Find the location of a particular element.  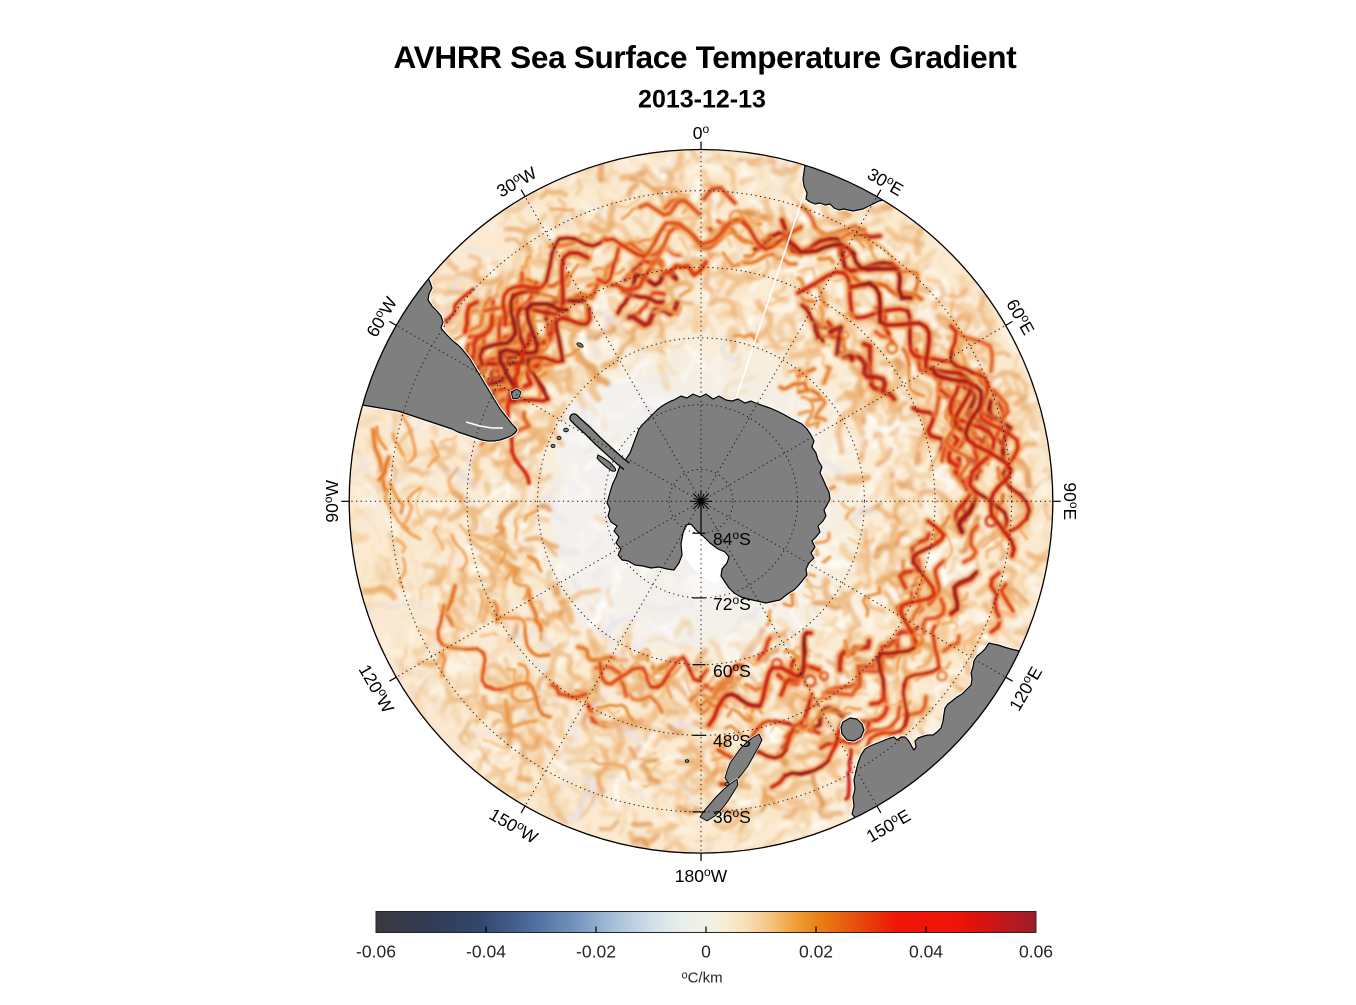

svg-text: 180oW is located at coordinates (701, 875).